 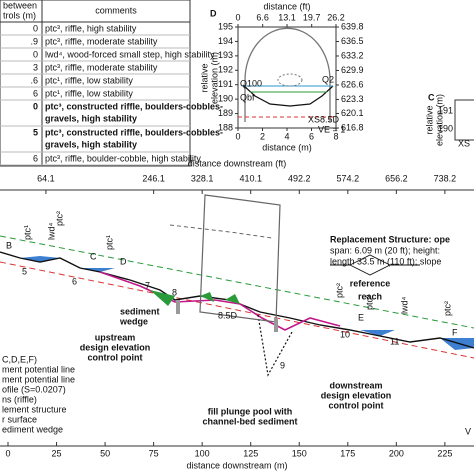 What do you see at coordinates (250, 411) in the screenshot?
I see `annotation: fill plunge pool with` at bounding box center [250, 411].